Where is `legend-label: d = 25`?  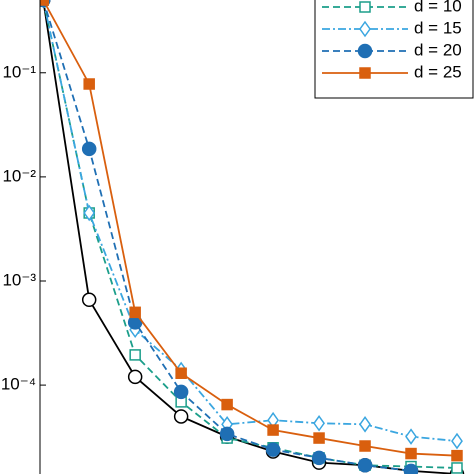 legend-label: d = 25 is located at coordinates (438, 71).